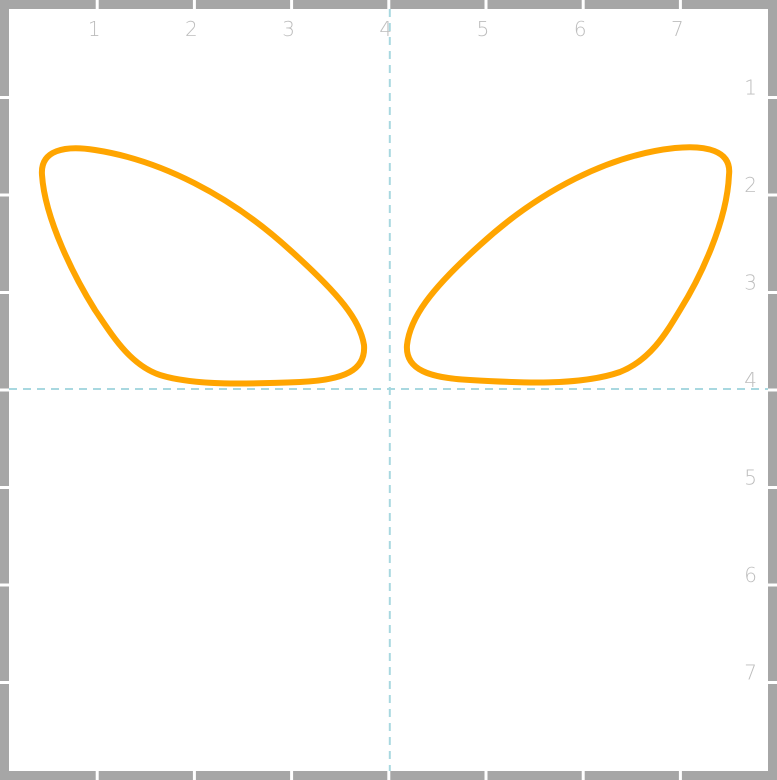 This screenshot has width=777, height=780. What do you see at coordinates (677, 29) in the screenshot?
I see `x-tick-label: 7` at bounding box center [677, 29].